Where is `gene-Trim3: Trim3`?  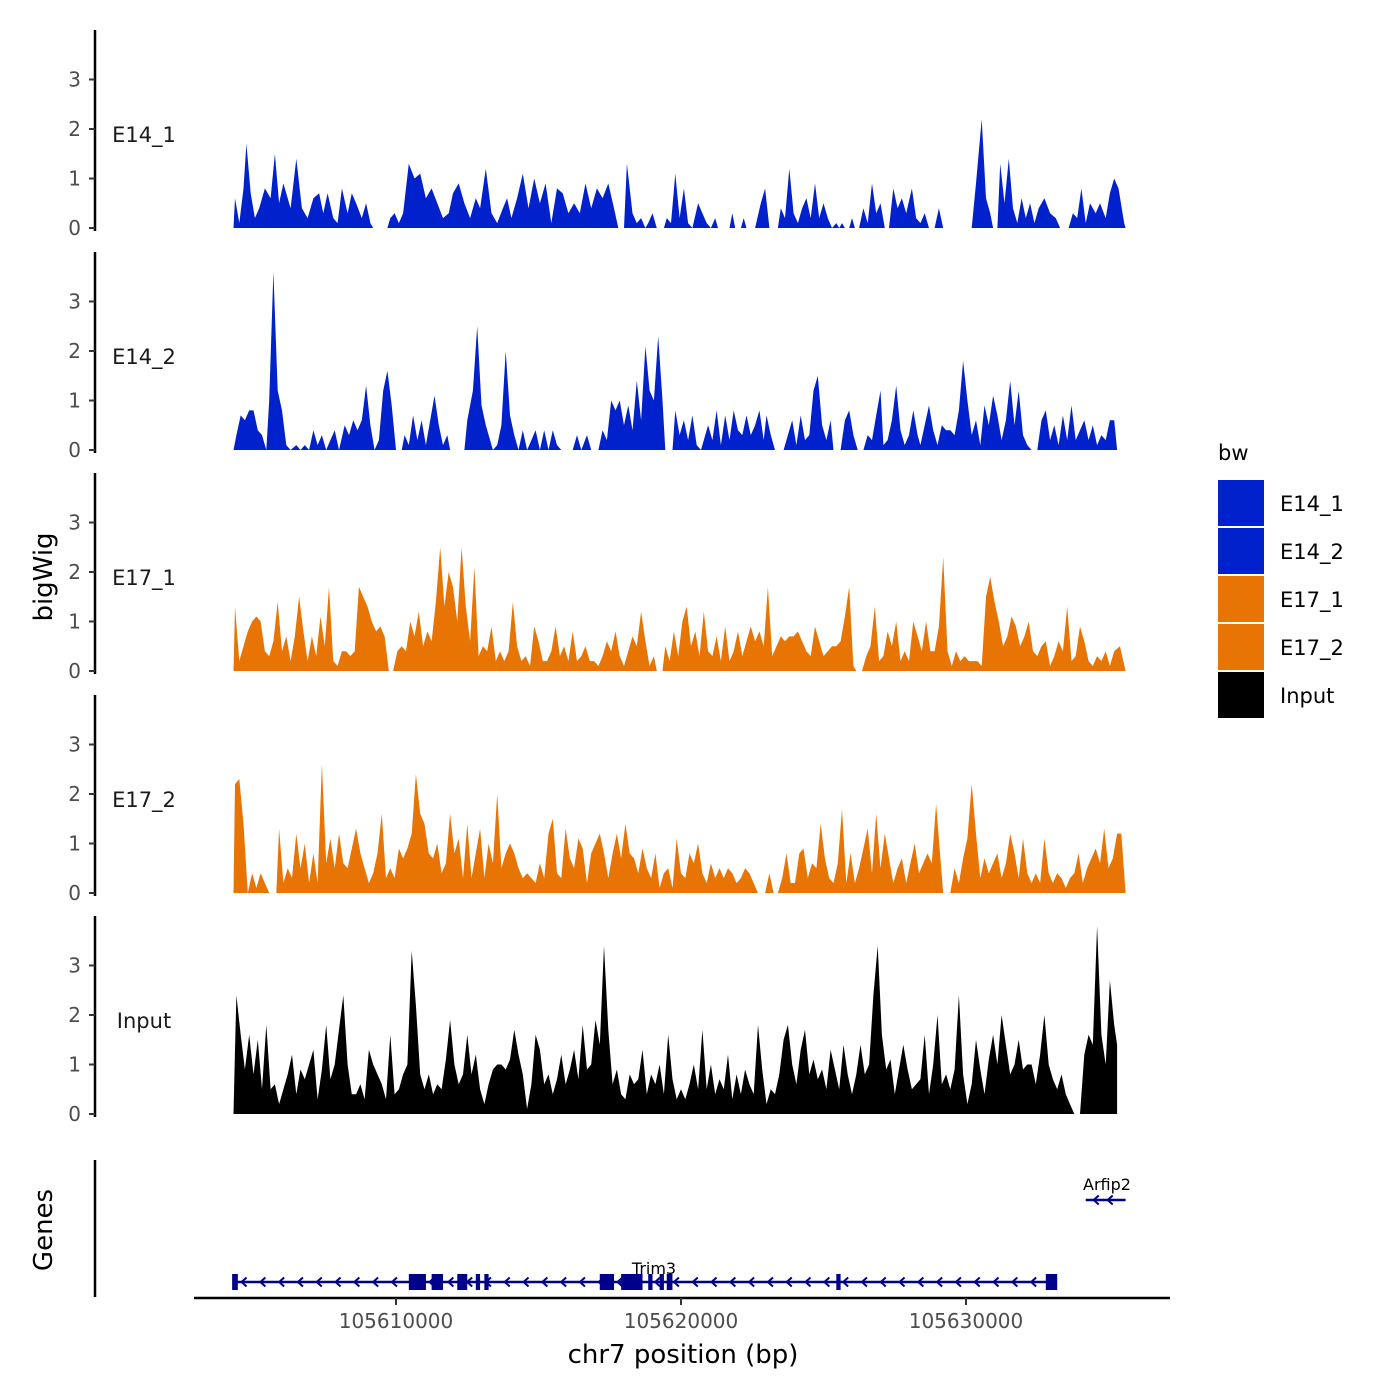 gene-Trim3: Trim3 is located at coordinates (645, 1274).